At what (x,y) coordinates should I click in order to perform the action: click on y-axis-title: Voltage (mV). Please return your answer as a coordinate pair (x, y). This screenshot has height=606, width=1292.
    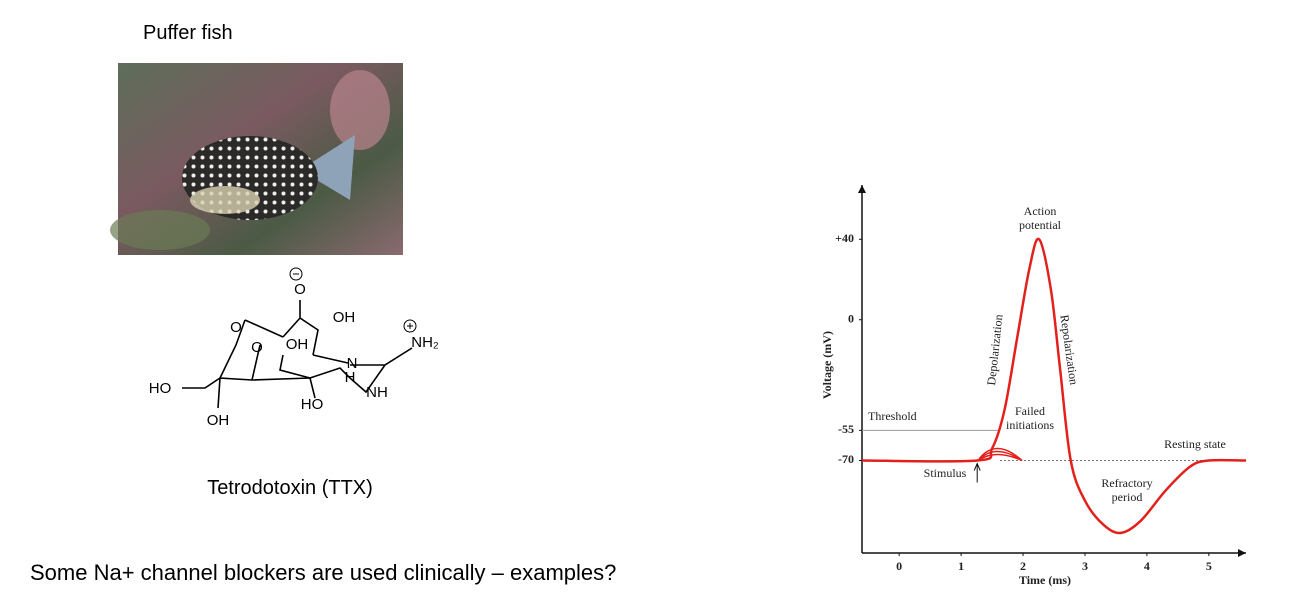
    Looking at the image, I should click on (827, 365).